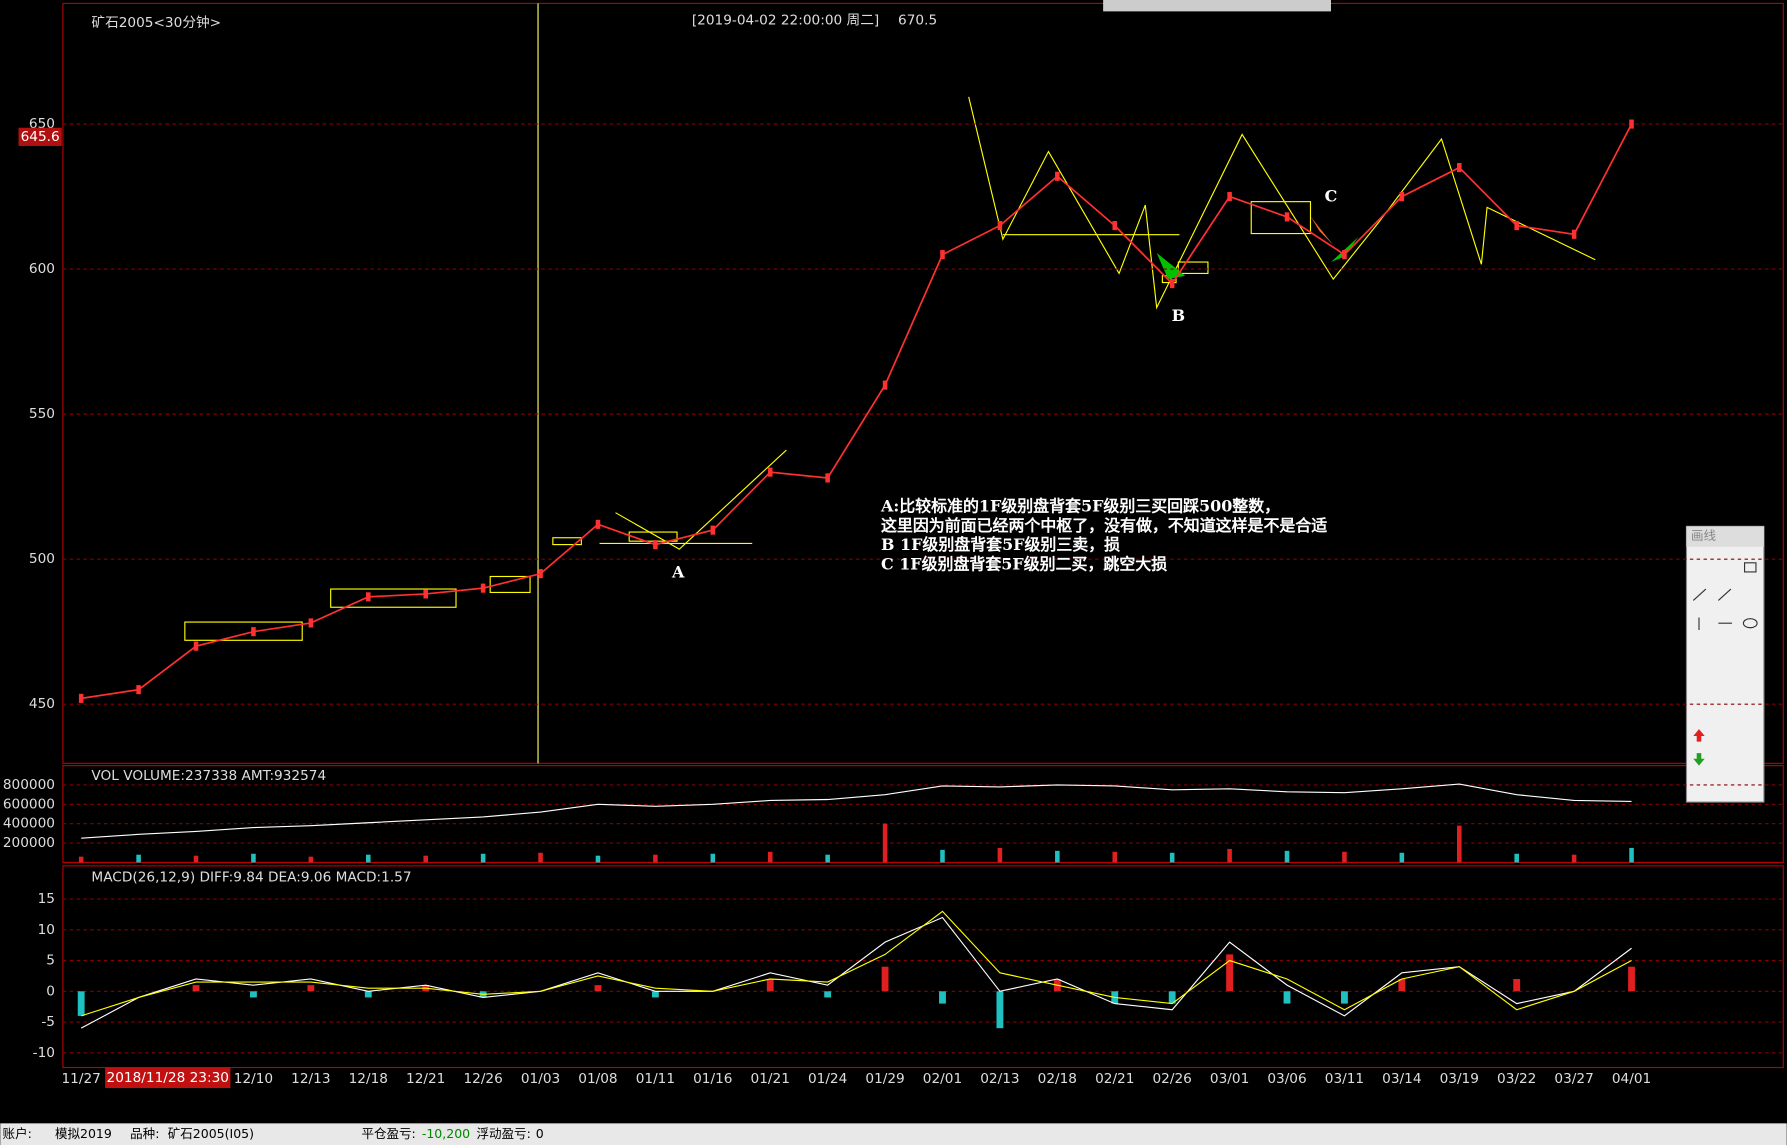 The width and height of the screenshot is (1787, 1145). Describe the element at coordinates (1331, 196) in the screenshot. I see `point-label: C` at that location.